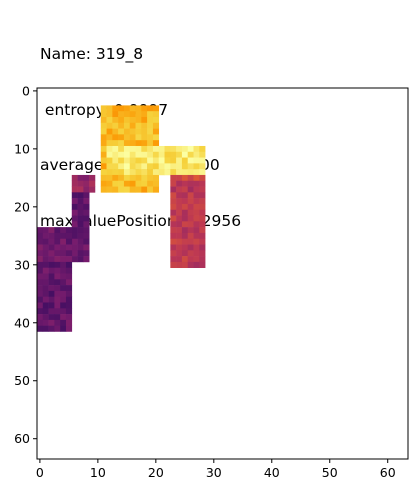 The width and height of the screenshot is (416, 492). I want to click on y-tick-label: 60, so click(22, 438).